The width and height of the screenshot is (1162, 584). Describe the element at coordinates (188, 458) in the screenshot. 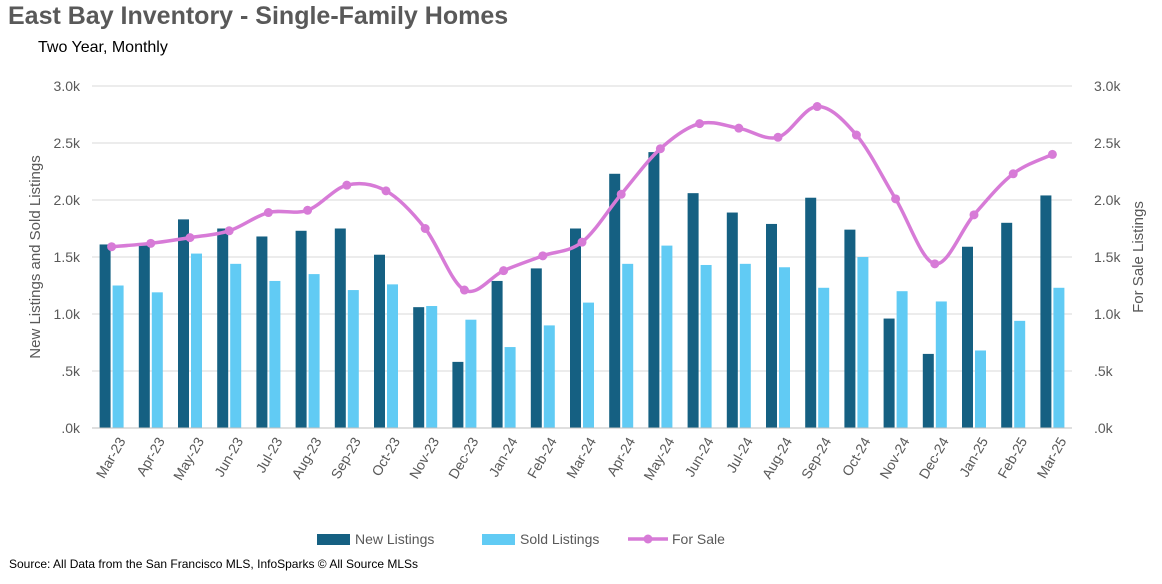

I see `x-tick-label: May-23` at that location.